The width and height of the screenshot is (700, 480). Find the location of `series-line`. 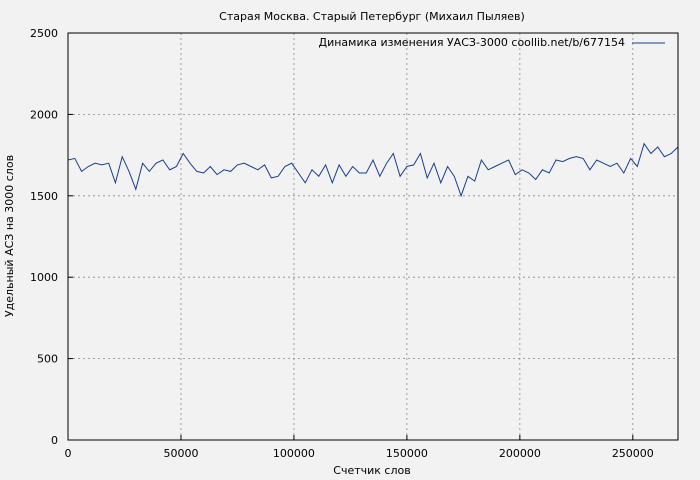

series-line is located at coordinates (373, 170).